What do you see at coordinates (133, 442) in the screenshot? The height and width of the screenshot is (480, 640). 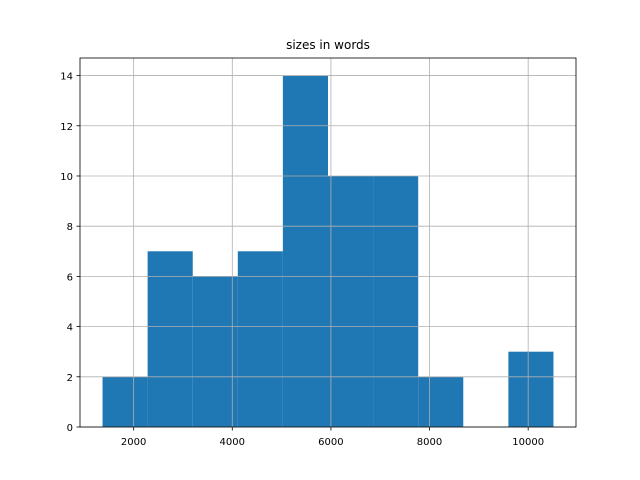 I see `x-tick-label: 2000` at bounding box center [133, 442].